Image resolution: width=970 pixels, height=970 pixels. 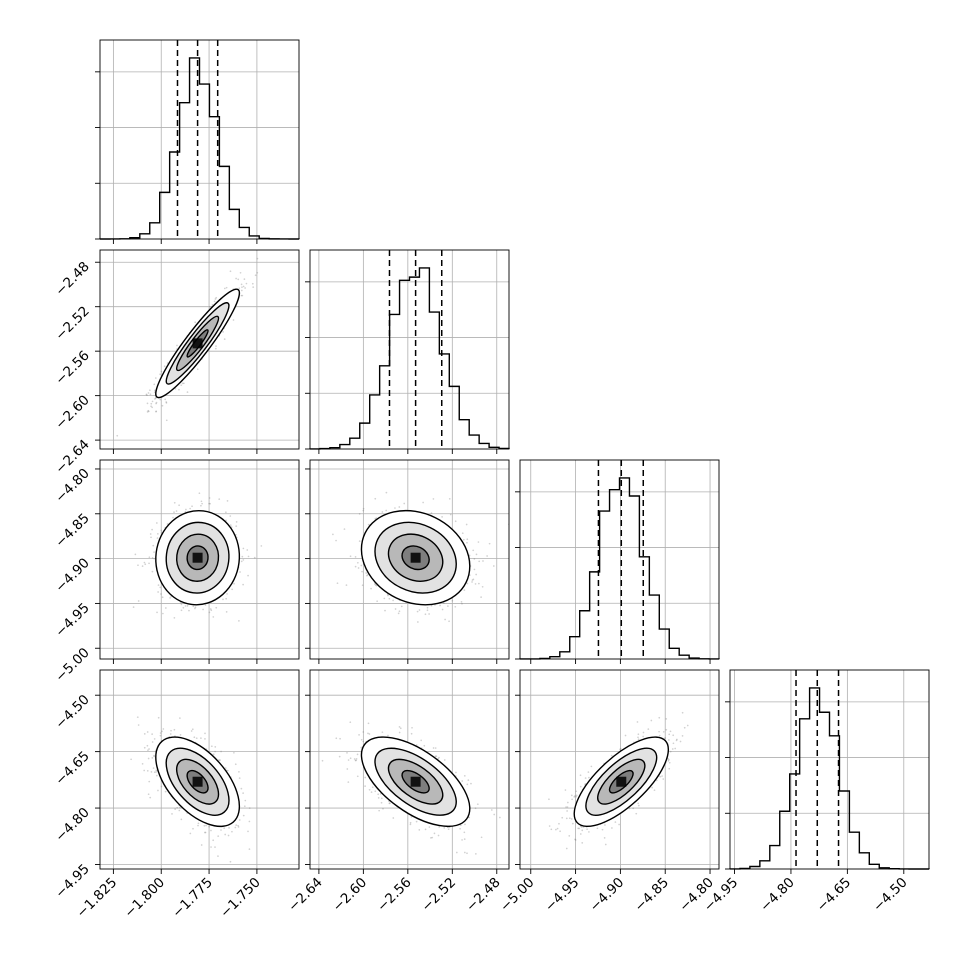 I want to click on histogram-step, so click(x=829, y=778).